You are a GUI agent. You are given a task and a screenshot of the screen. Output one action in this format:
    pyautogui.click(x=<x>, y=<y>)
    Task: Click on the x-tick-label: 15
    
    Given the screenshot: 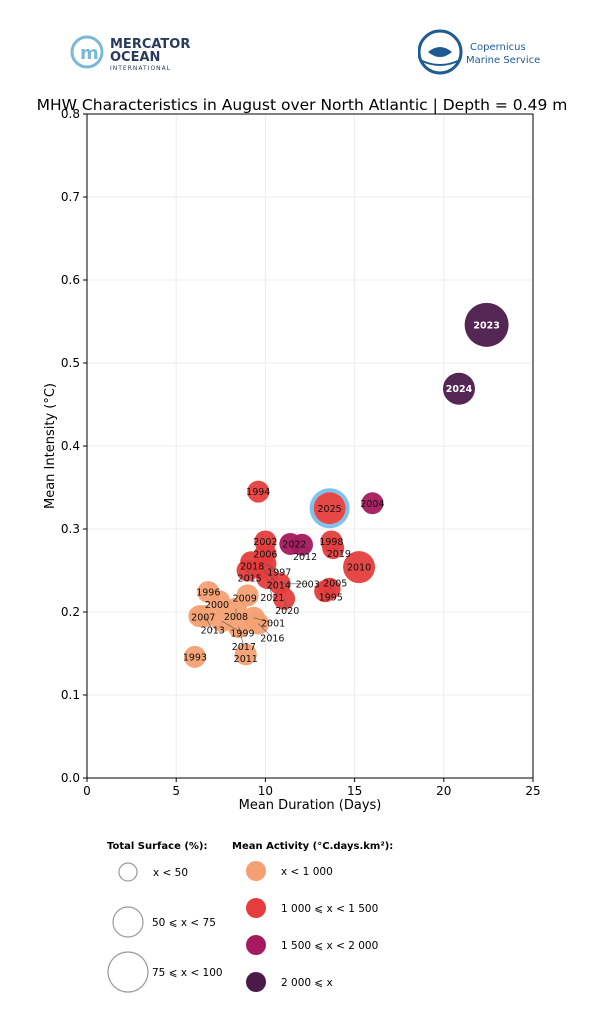 What is the action you would take?
    pyautogui.click(x=354, y=791)
    